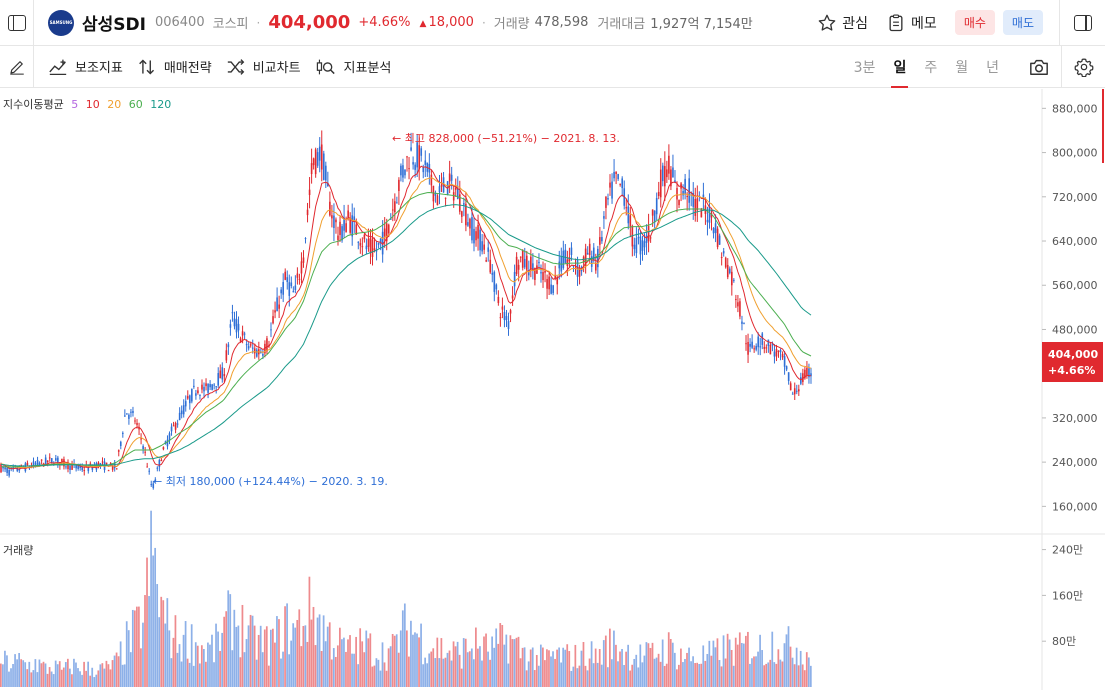 This screenshot has height=690, width=1105. Describe the element at coordinates (911, 23) in the screenshot. I see `memo-button: 메모` at that location.